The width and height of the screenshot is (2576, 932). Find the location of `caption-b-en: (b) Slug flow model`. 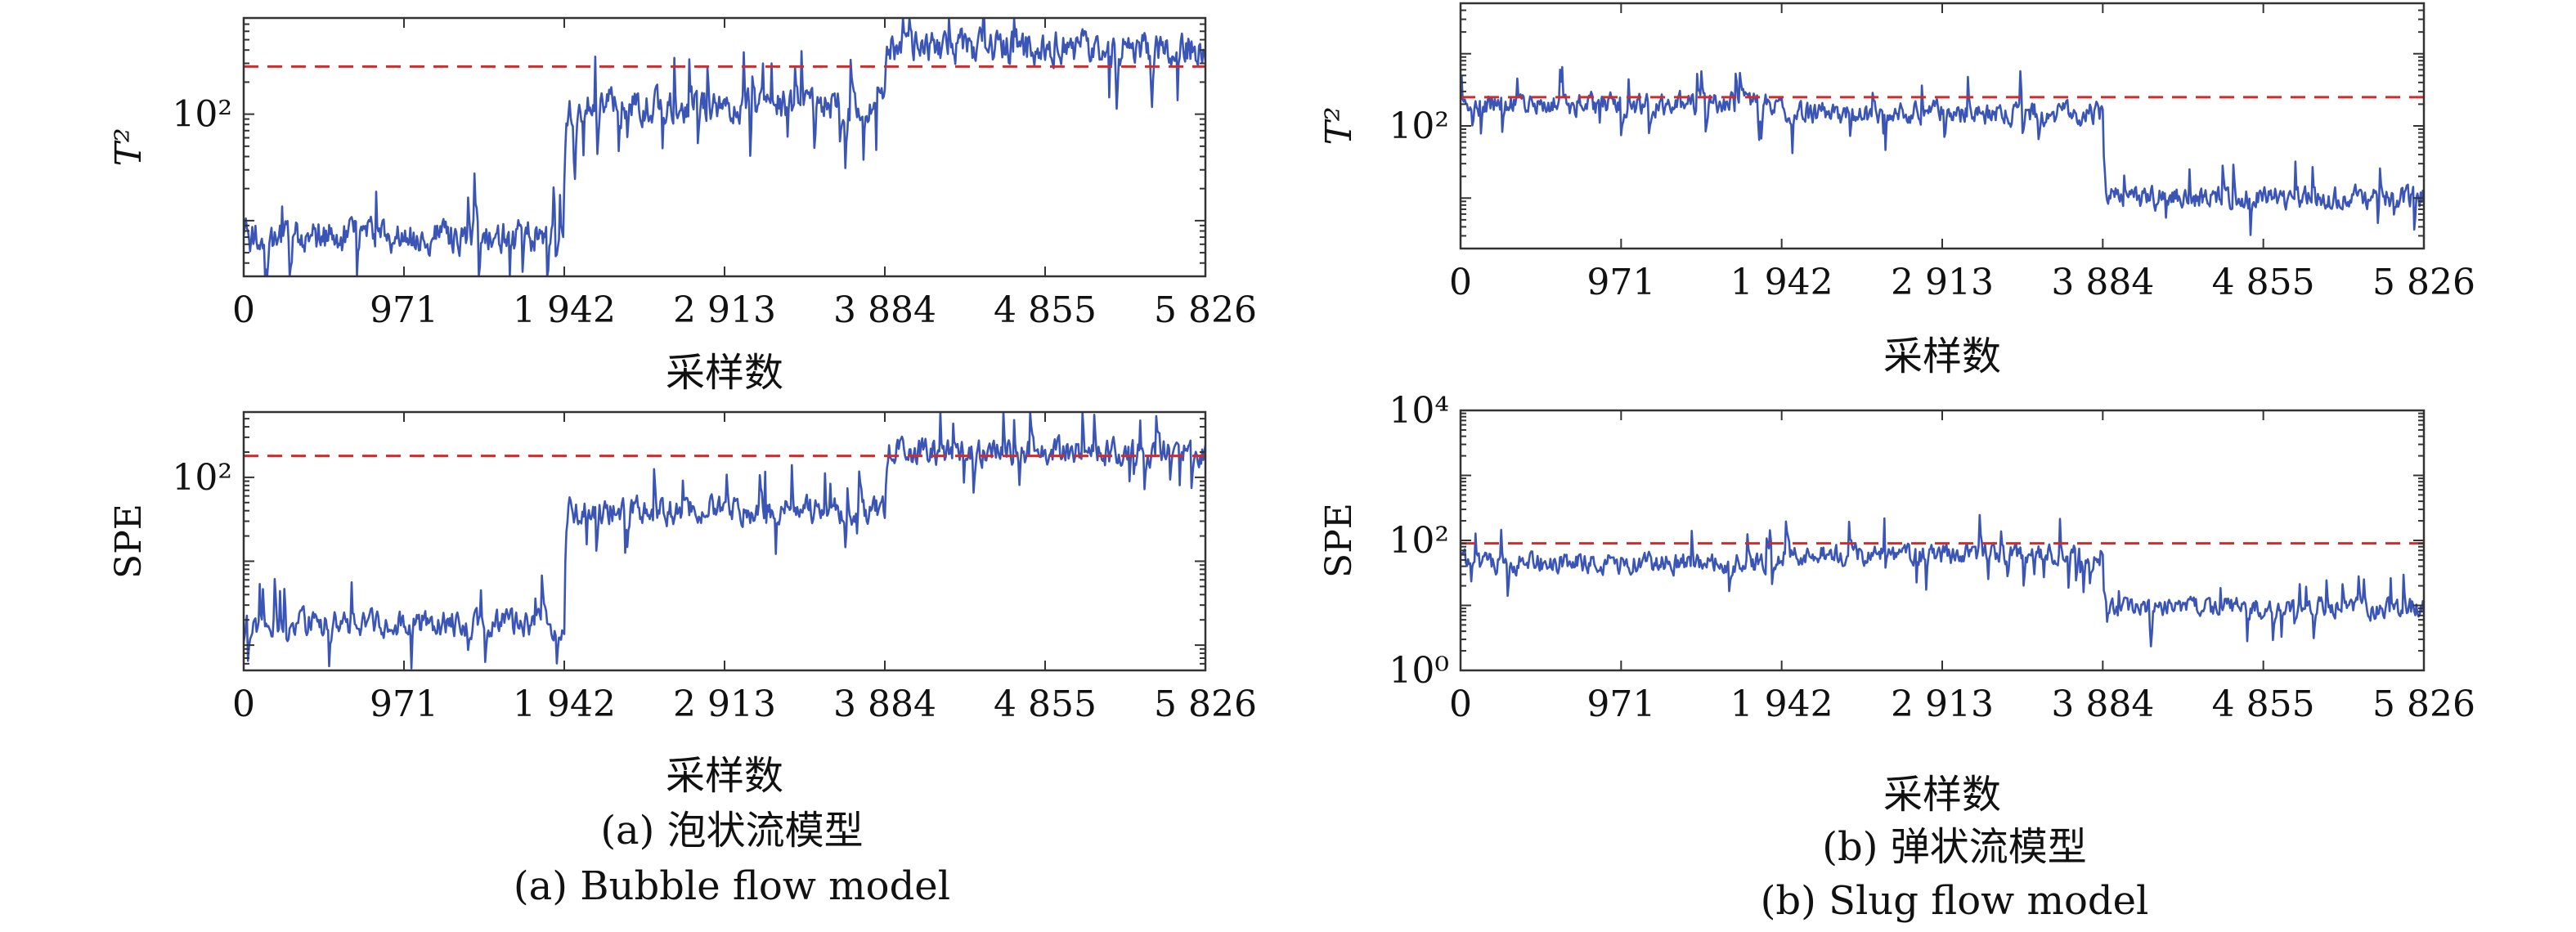

caption-b-en: (b) Slug flow model is located at coordinates (1955, 901).